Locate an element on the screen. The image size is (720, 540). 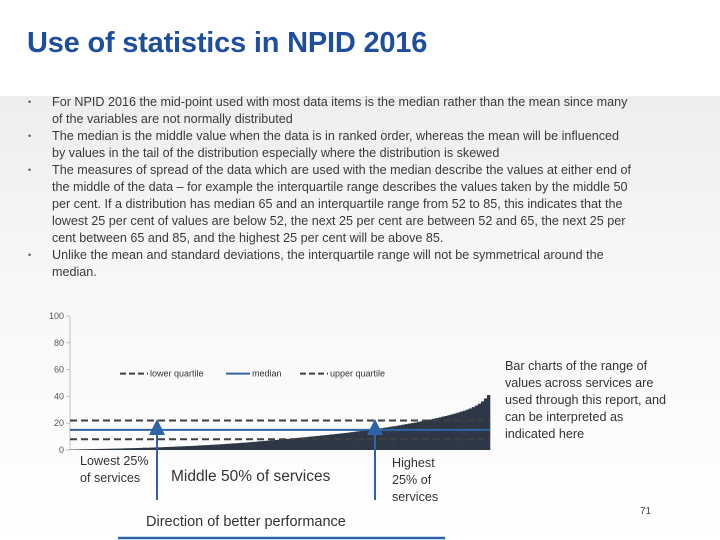
legend-label: lower quartile is located at coordinates (177, 374).